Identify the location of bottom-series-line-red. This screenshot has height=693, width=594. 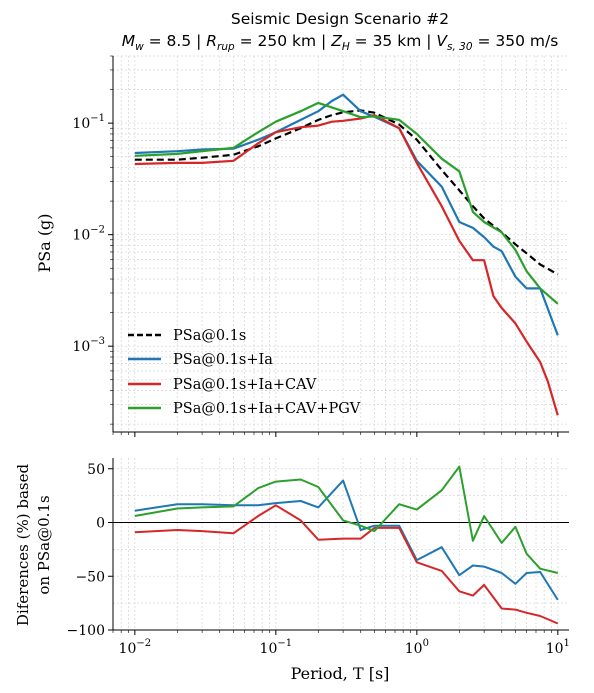
(346, 564).